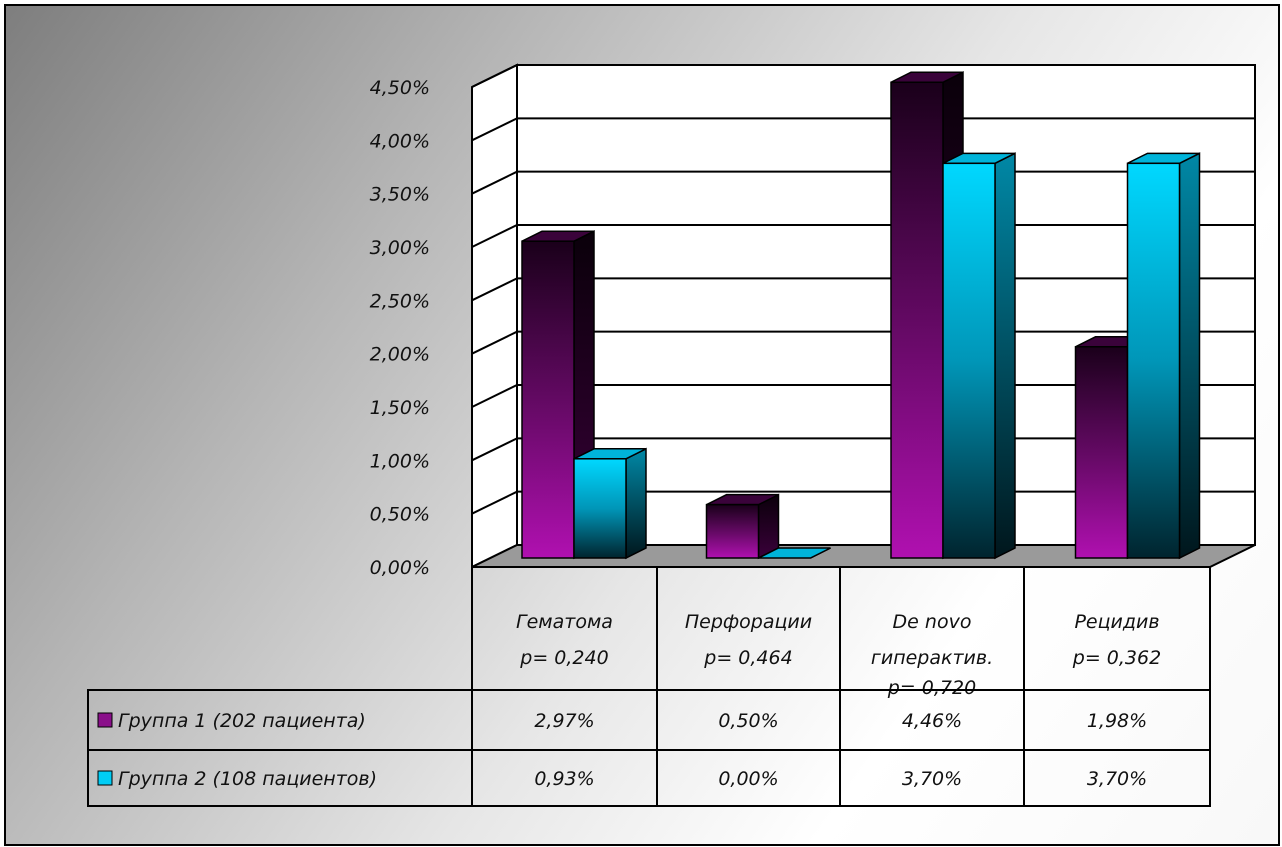  I want to click on data-value-label: 1,98%, so click(1117, 721).